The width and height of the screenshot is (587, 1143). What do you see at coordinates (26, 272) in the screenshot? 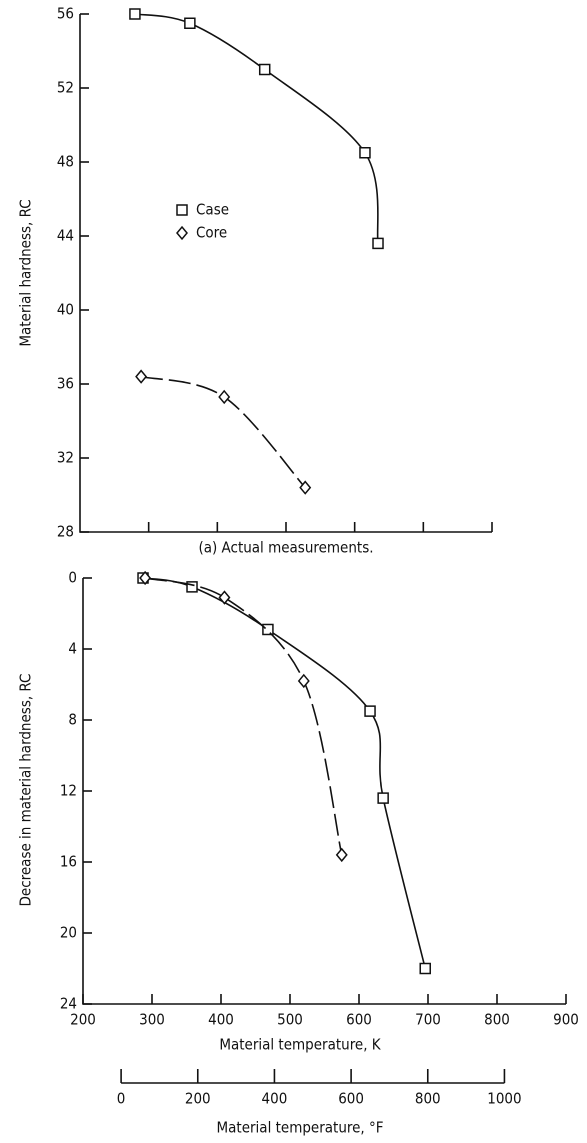
I see `y-axis-label: Material hardness, RC` at bounding box center [26, 272].